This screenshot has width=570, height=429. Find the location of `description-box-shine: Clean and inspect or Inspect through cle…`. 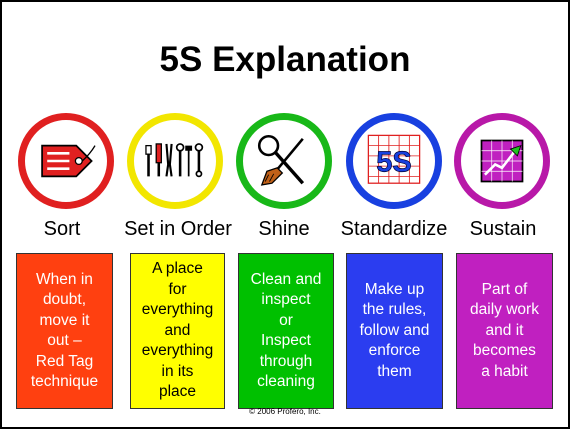

description-box-shine: Clean and inspect or Inspect through cle… is located at coordinates (286, 331).